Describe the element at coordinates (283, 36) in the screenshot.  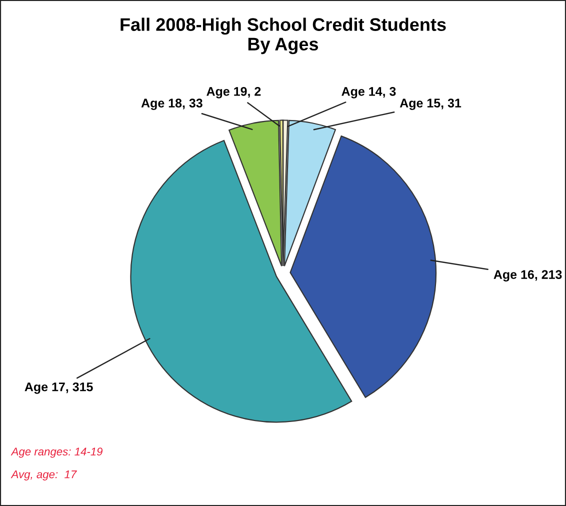
I see `chart-title: Fall 2008-High School Credit Students By Ages` at that location.